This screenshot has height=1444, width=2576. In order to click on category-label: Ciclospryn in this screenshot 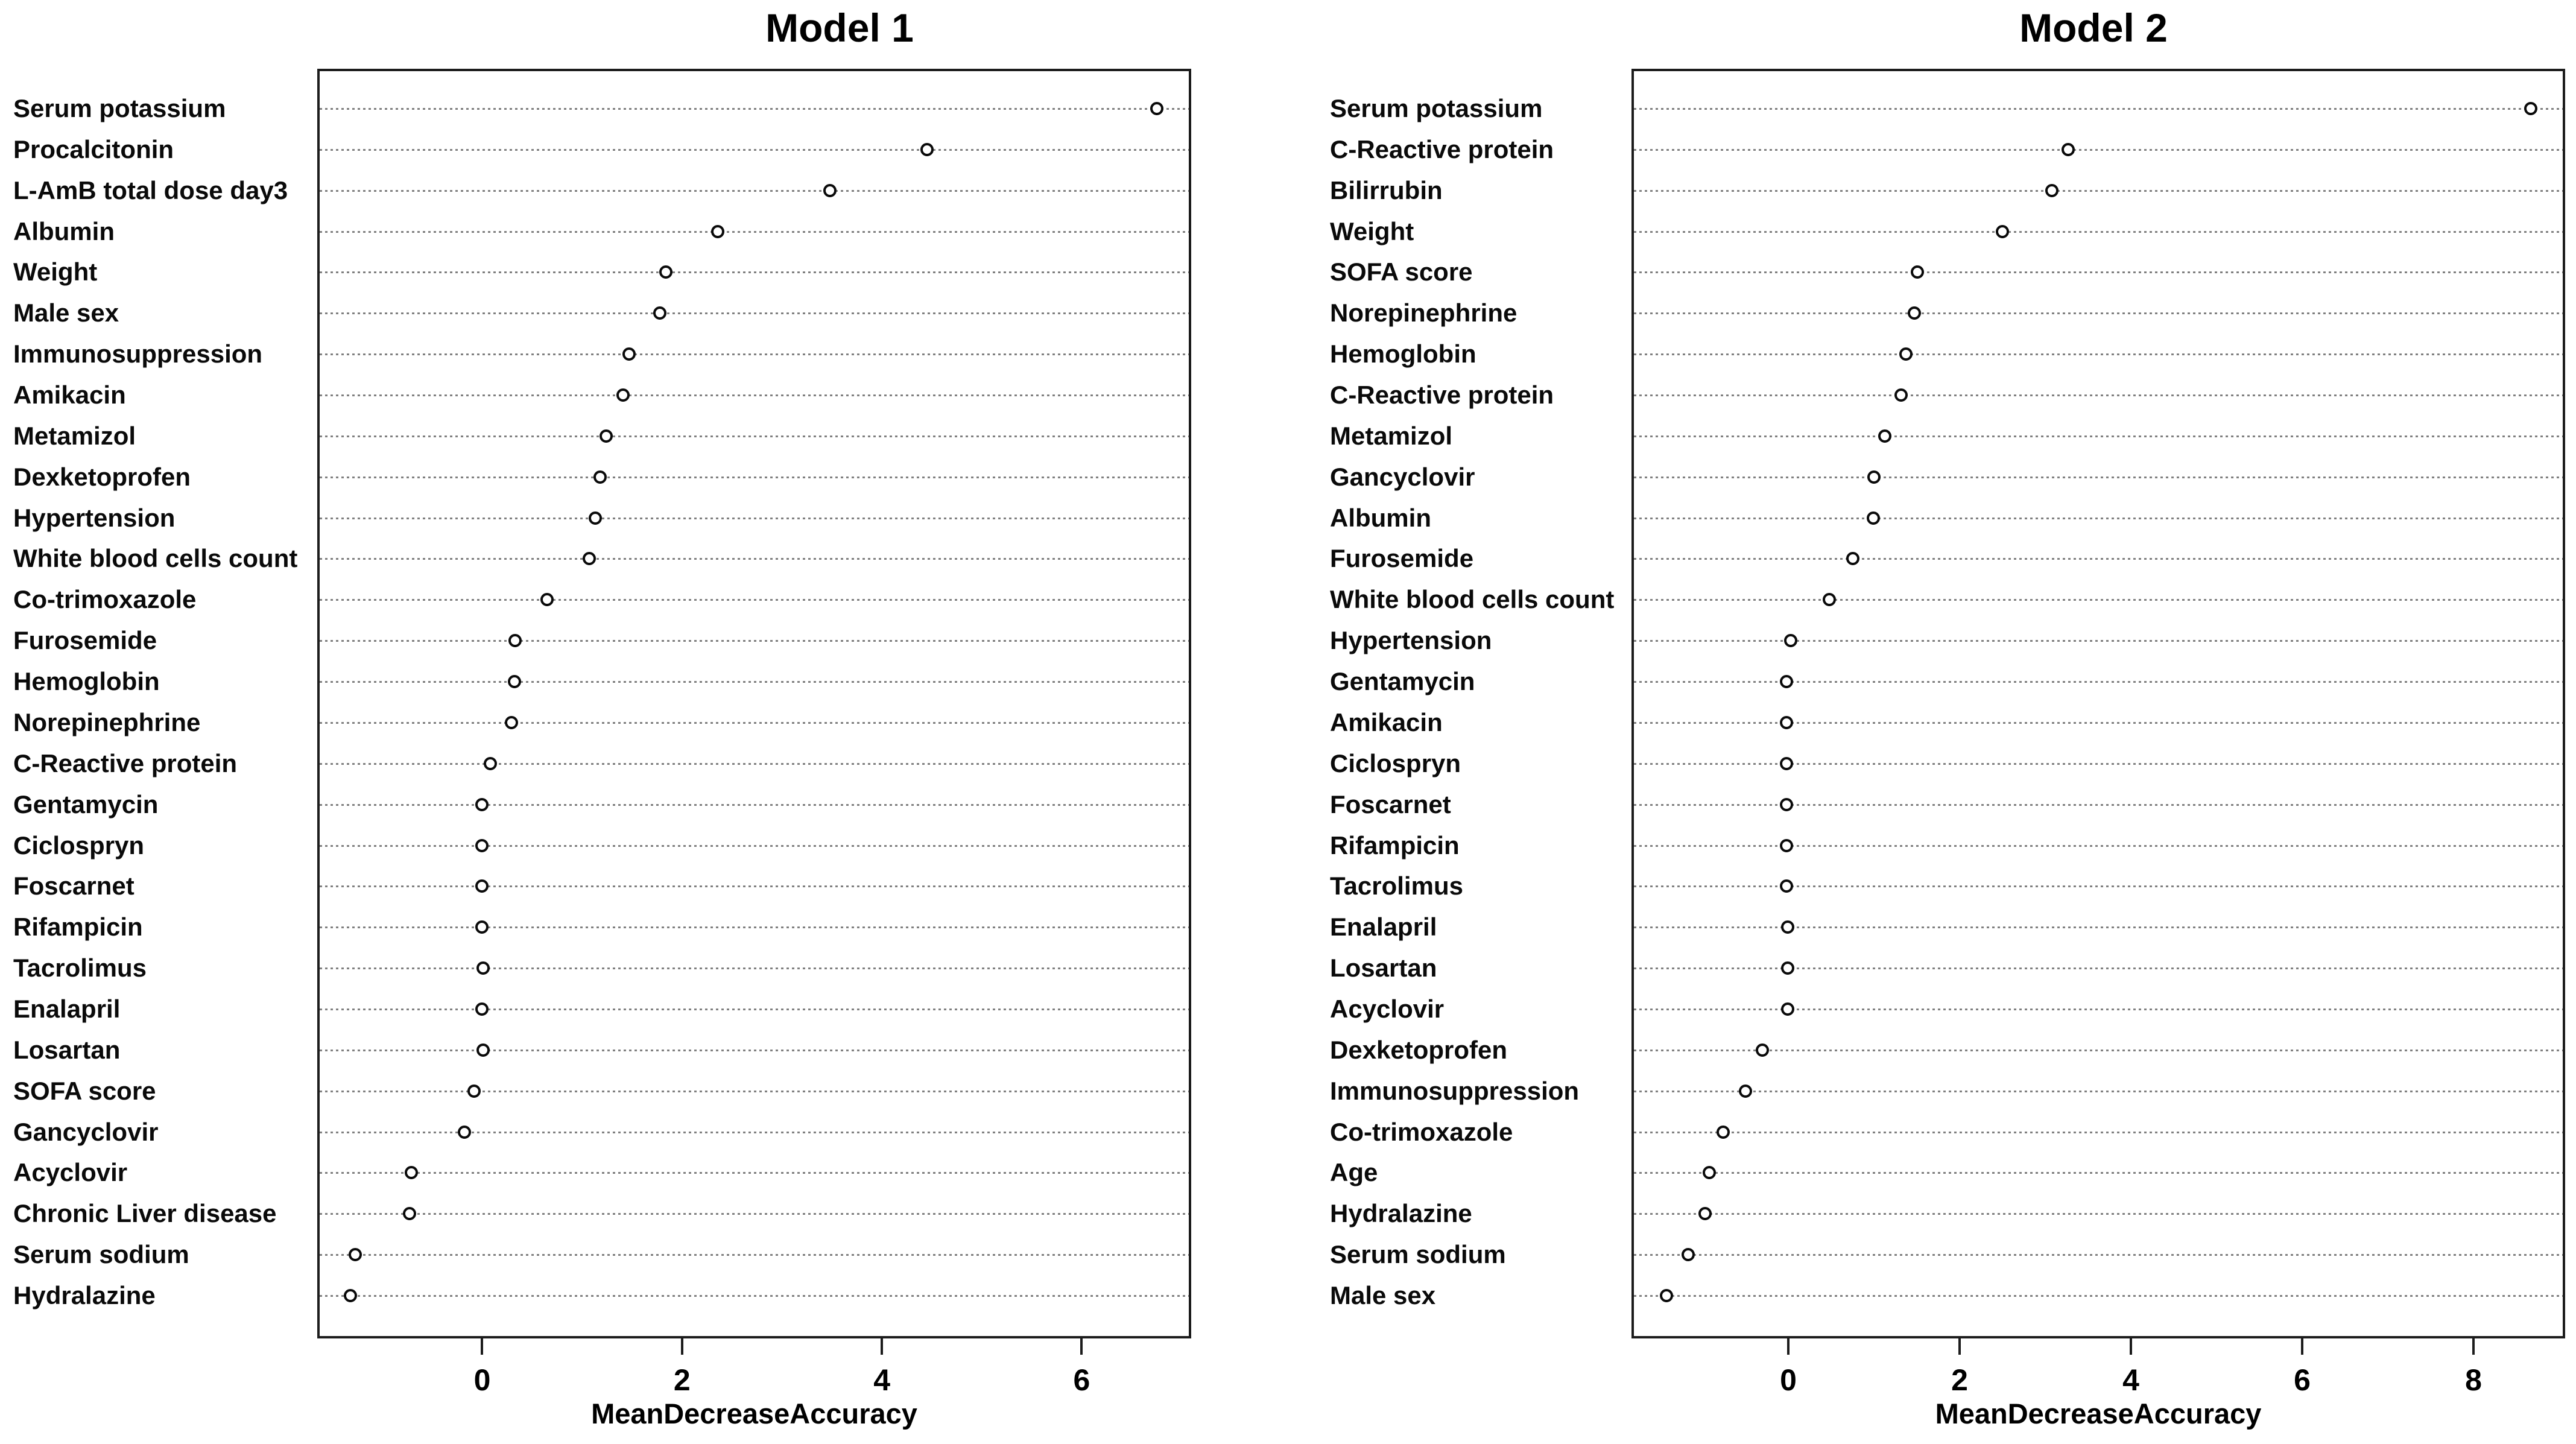, I will do `click(1395, 763)`.